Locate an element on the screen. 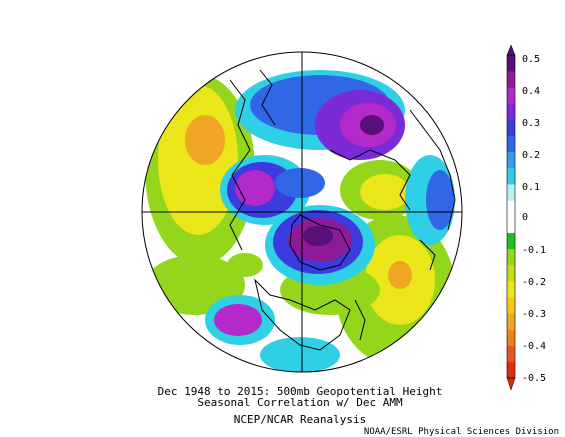 This screenshot has height=437, width=565. colorbar-tick-label: 0.1 is located at coordinates (531, 187).